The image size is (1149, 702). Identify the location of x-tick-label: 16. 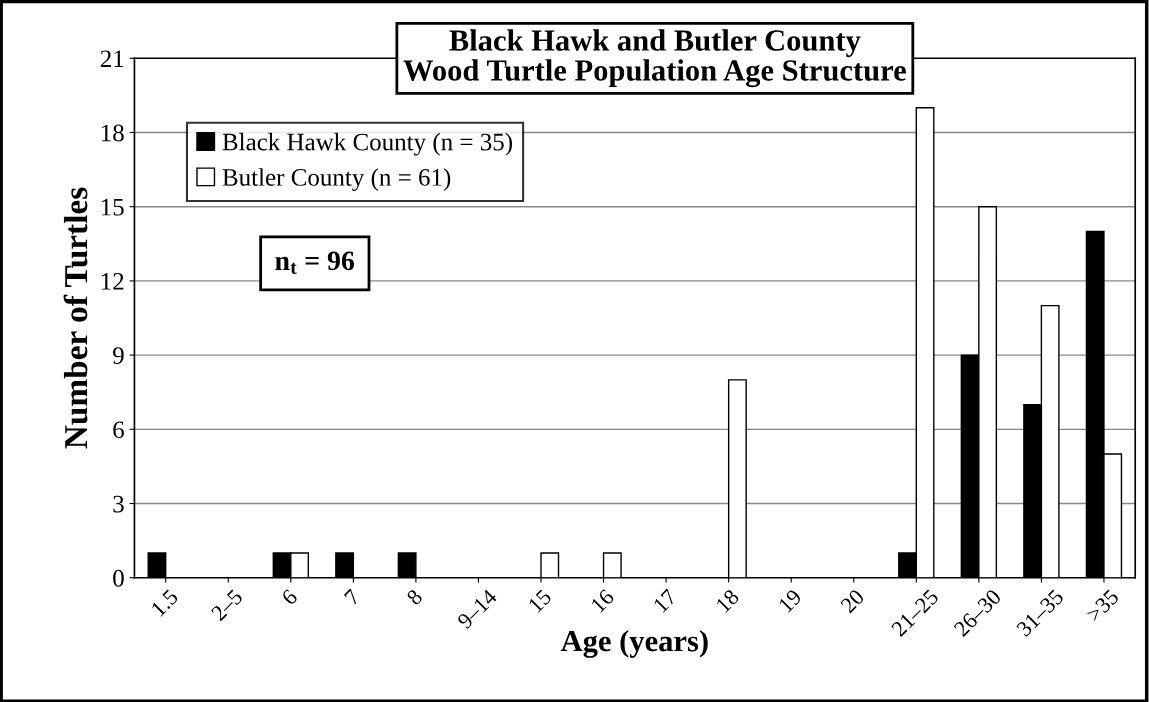
(602, 600).